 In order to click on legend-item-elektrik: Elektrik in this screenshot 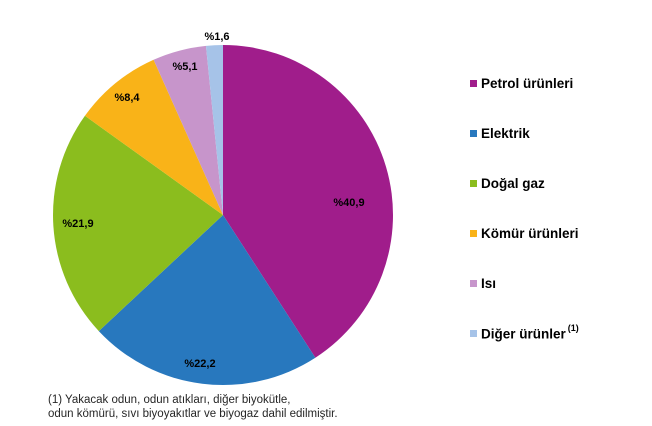, I will do `click(500, 133)`.